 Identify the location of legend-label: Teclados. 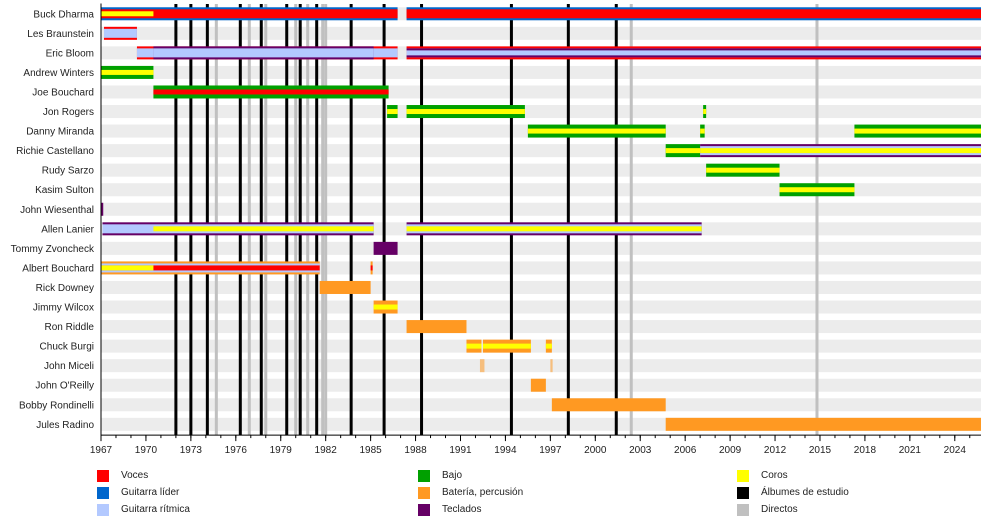
(462, 509).